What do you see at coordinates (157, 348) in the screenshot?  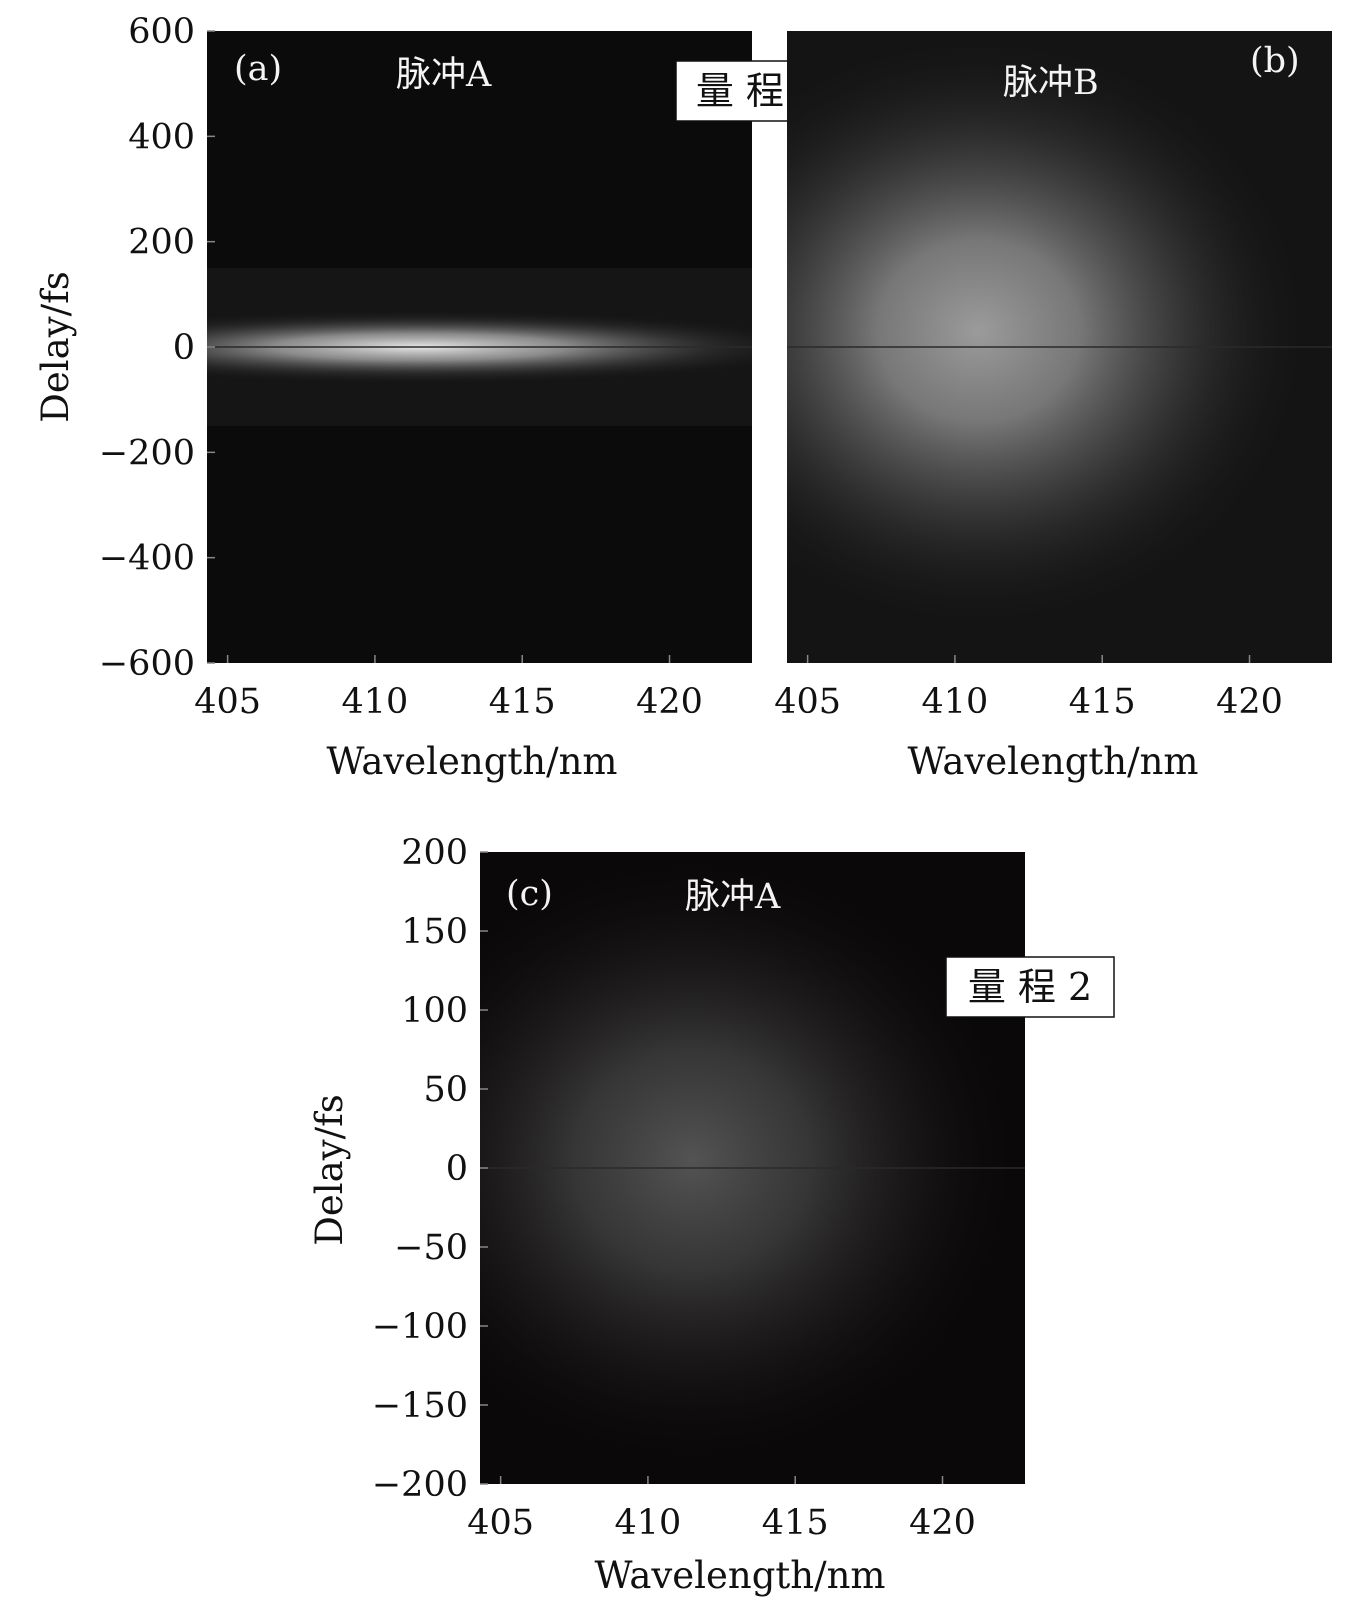 I see `y-axis-ticks-a: 600 400 200 0 −200 −400 −600` at bounding box center [157, 348].